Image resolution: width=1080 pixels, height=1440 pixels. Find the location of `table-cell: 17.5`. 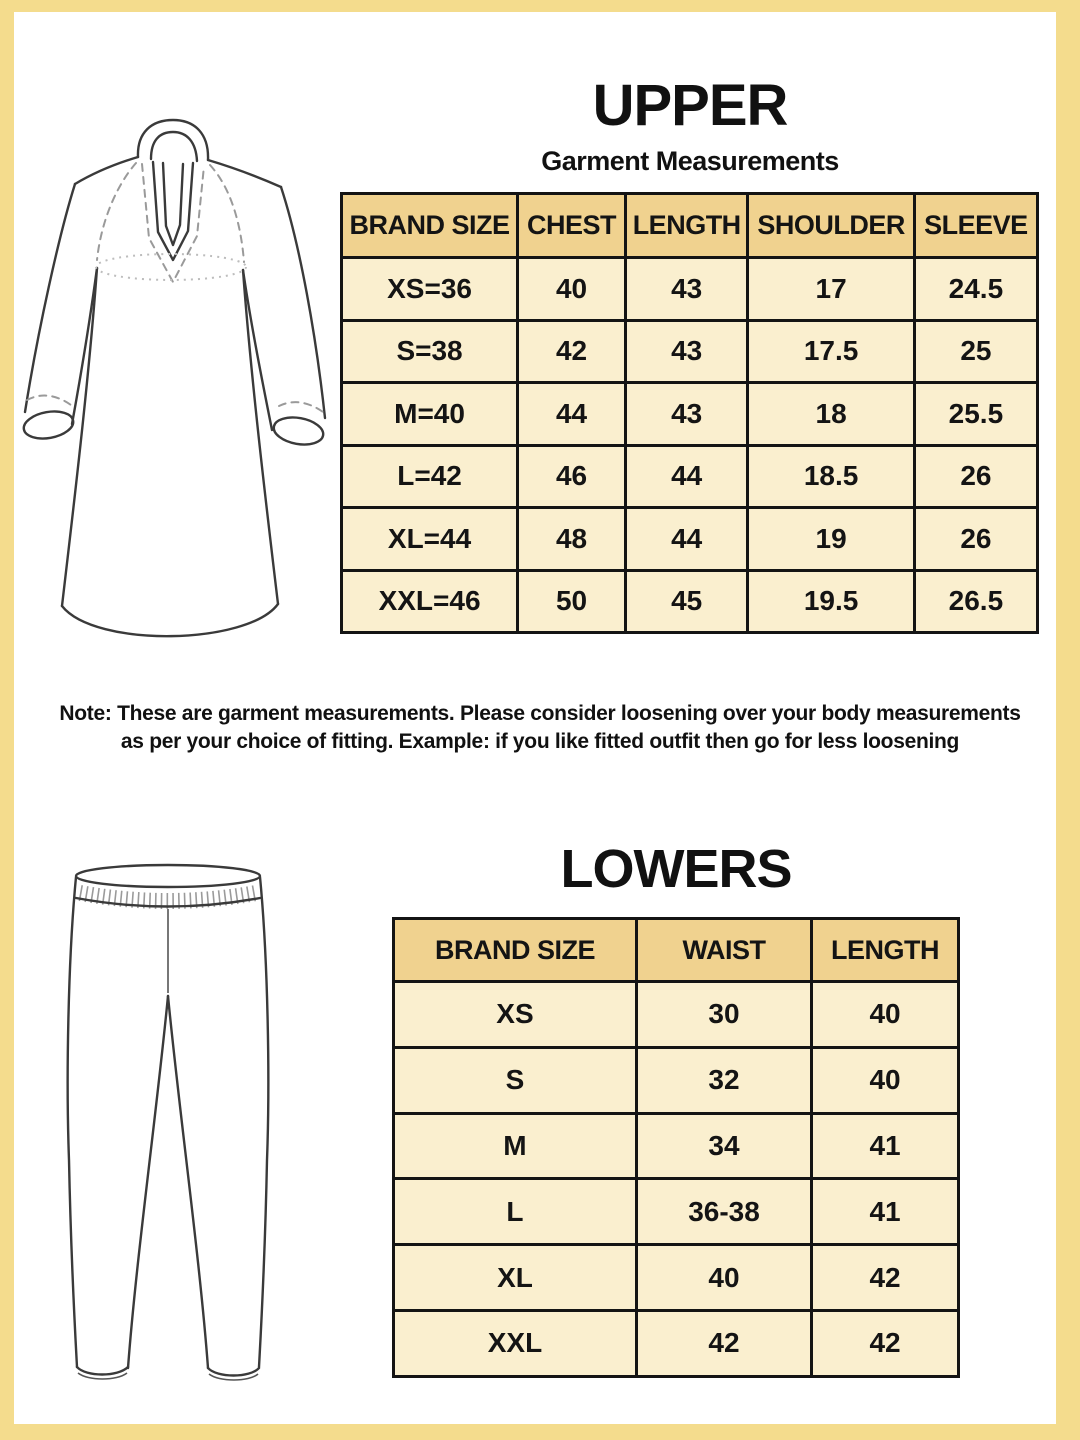

table-cell: 17.5 is located at coordinates (831, 351).